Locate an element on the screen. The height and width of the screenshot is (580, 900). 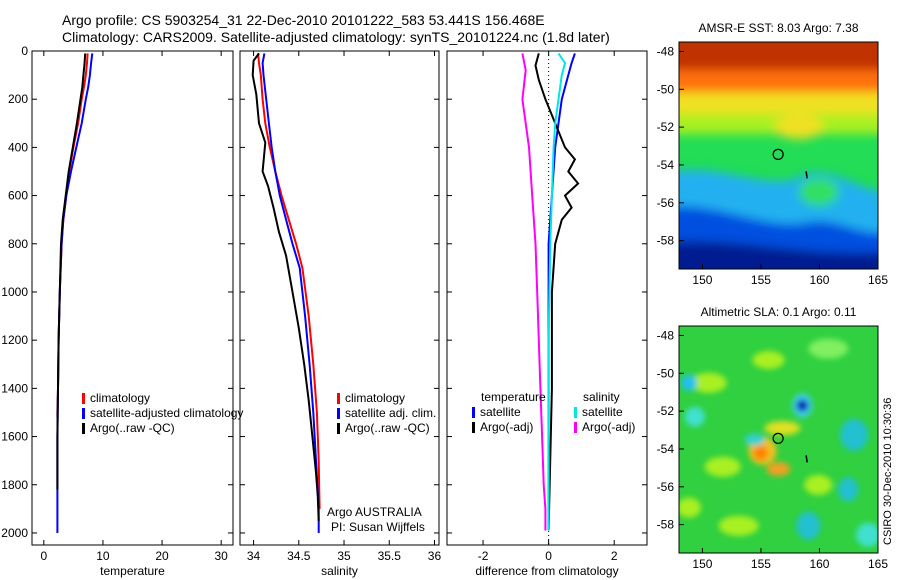
map-y-tick-label: -54 is located at coordinates (666, 449).